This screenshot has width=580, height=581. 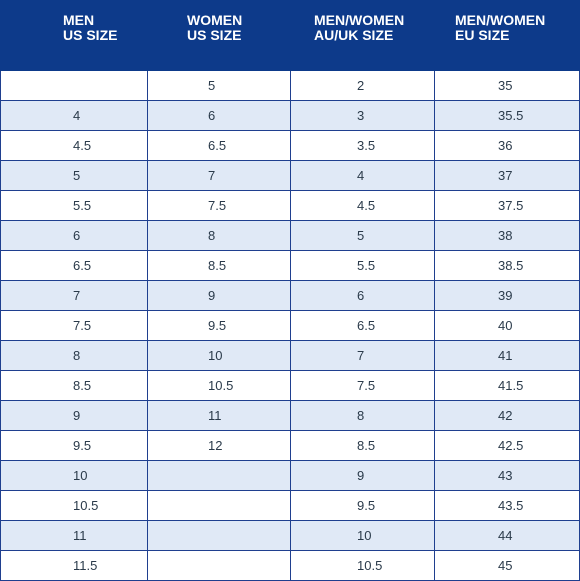 What do you see at coordinates (362, 266) in the screenshot?
I see `cell-au-uk: 5.5` at bounding box center [362, 266].